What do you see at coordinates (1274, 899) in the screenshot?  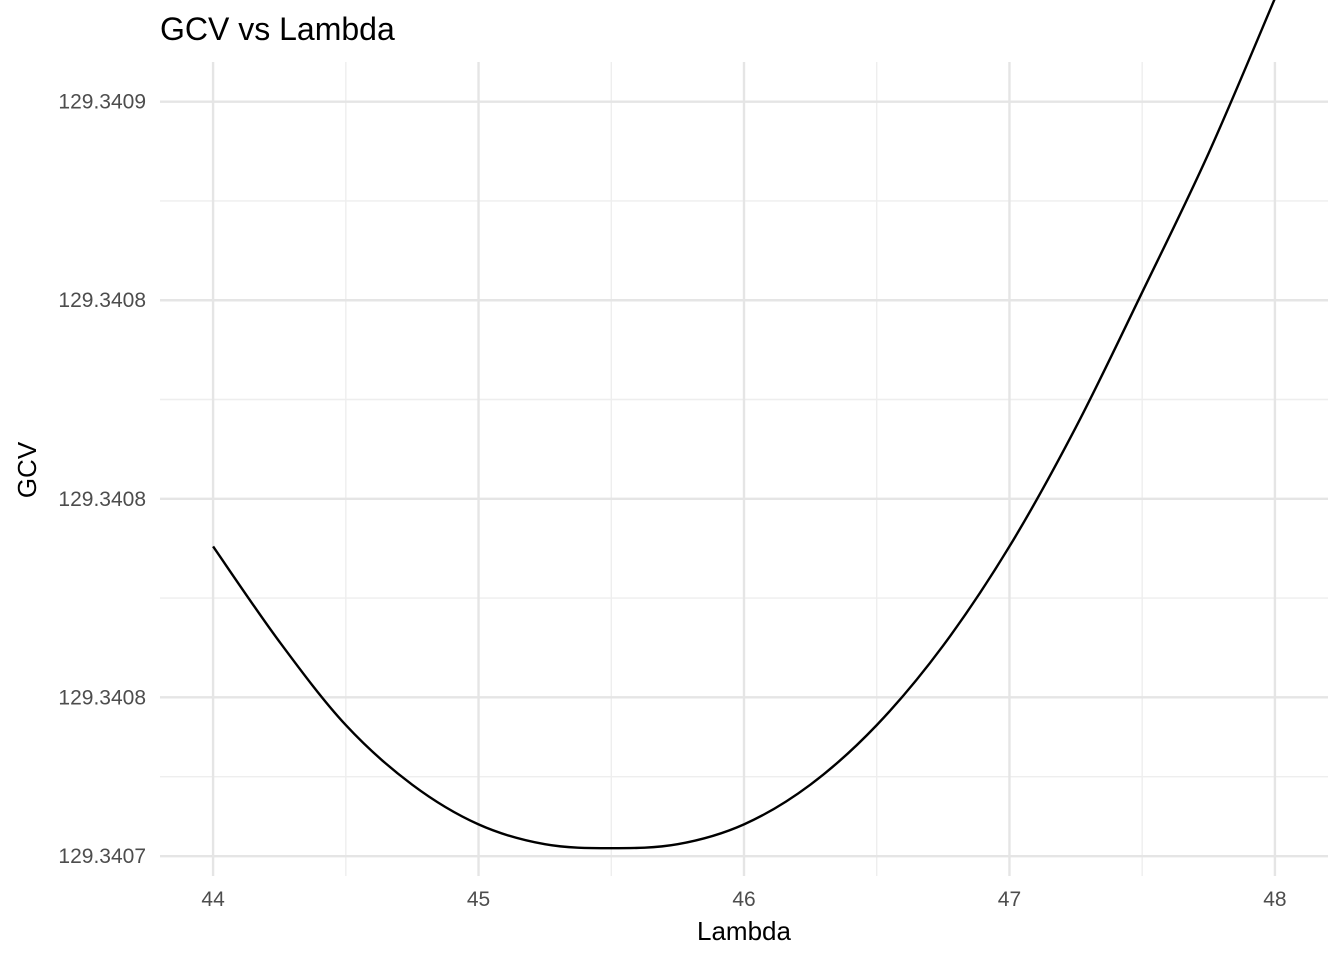 I see `x-tick-label: 48` at bounding box center [1274, 899].